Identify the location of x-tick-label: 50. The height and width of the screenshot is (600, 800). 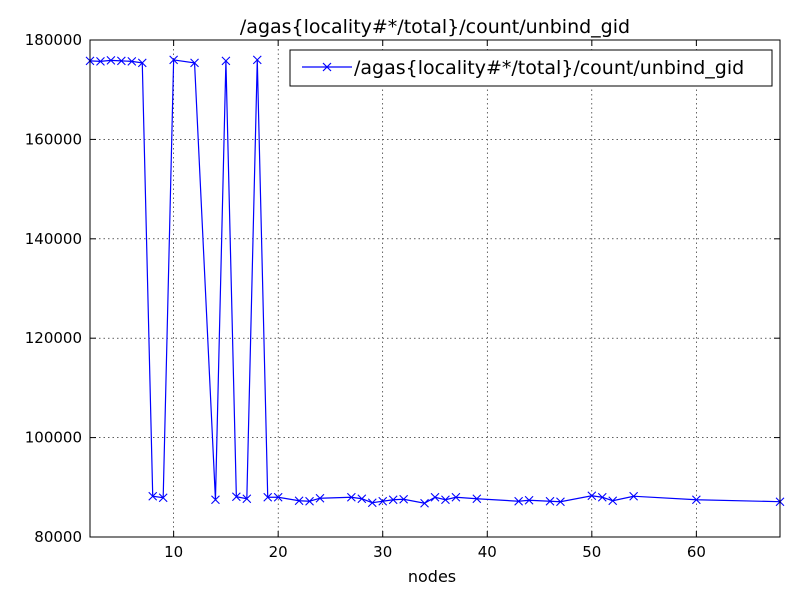
(591, 552).